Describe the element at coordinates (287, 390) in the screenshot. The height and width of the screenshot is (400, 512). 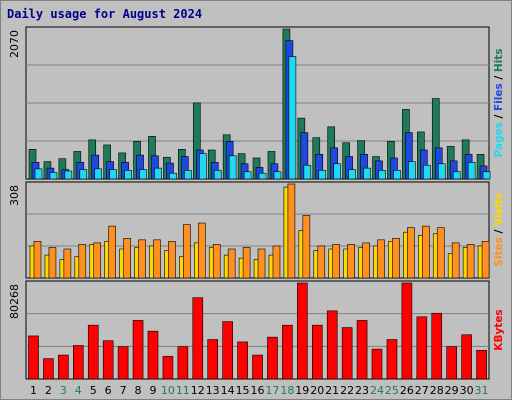
I see `x-tick-label-18: 18` at that location.